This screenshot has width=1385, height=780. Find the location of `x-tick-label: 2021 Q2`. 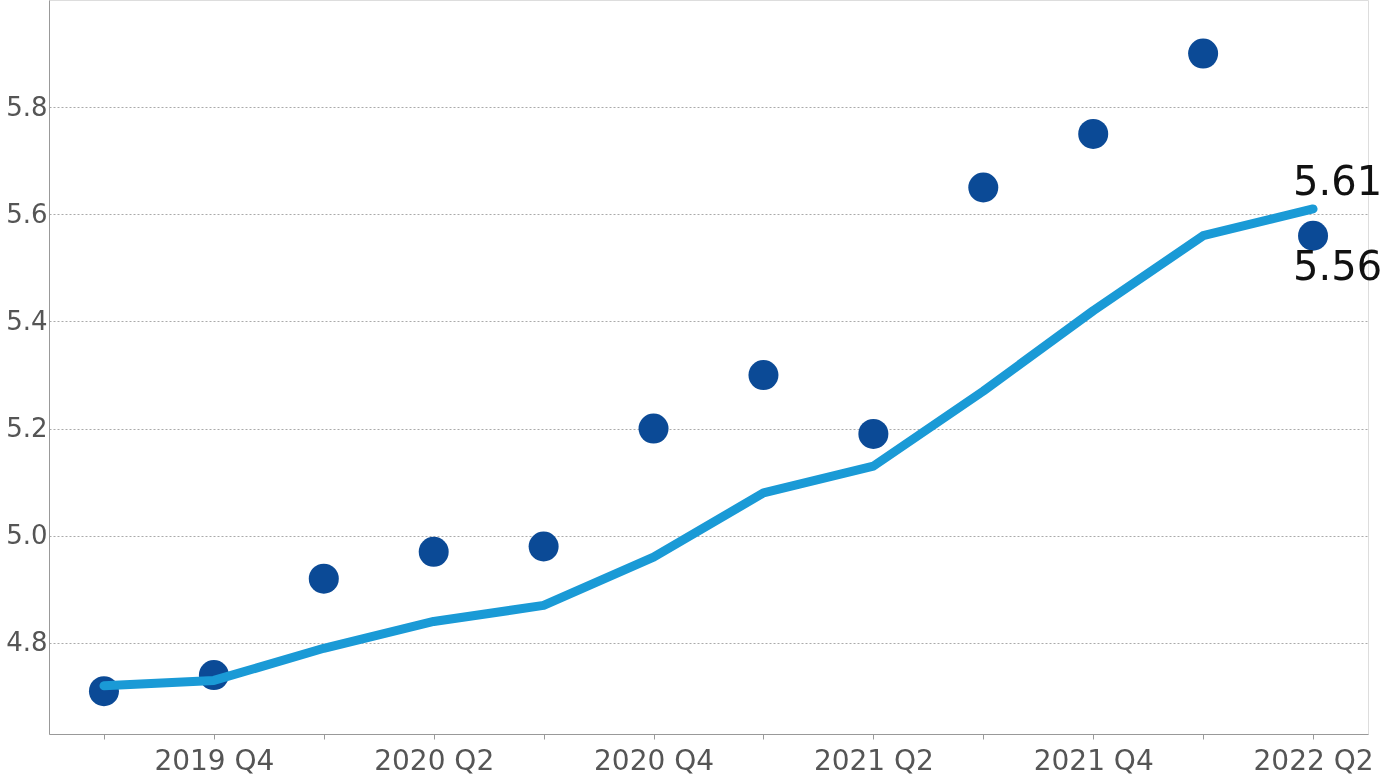

x-tick-label: 2021 Q2 is located at coordinates (873, 760).